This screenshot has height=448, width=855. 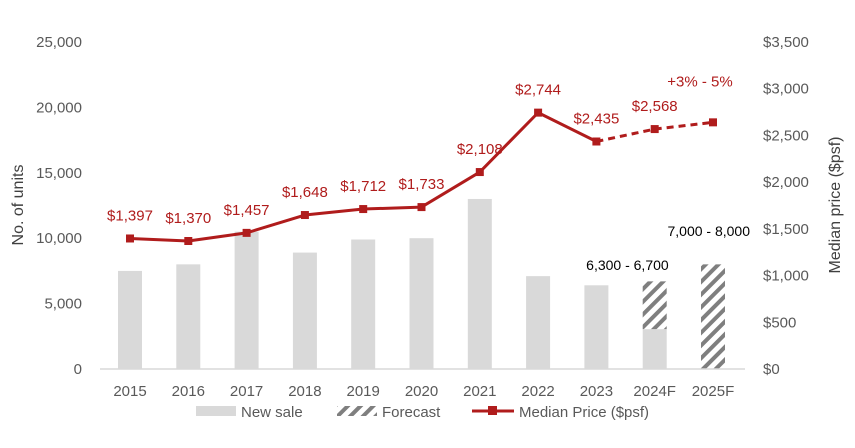 I want to click on legend-label-forecast: Forecast, so click(x=411, y=412).